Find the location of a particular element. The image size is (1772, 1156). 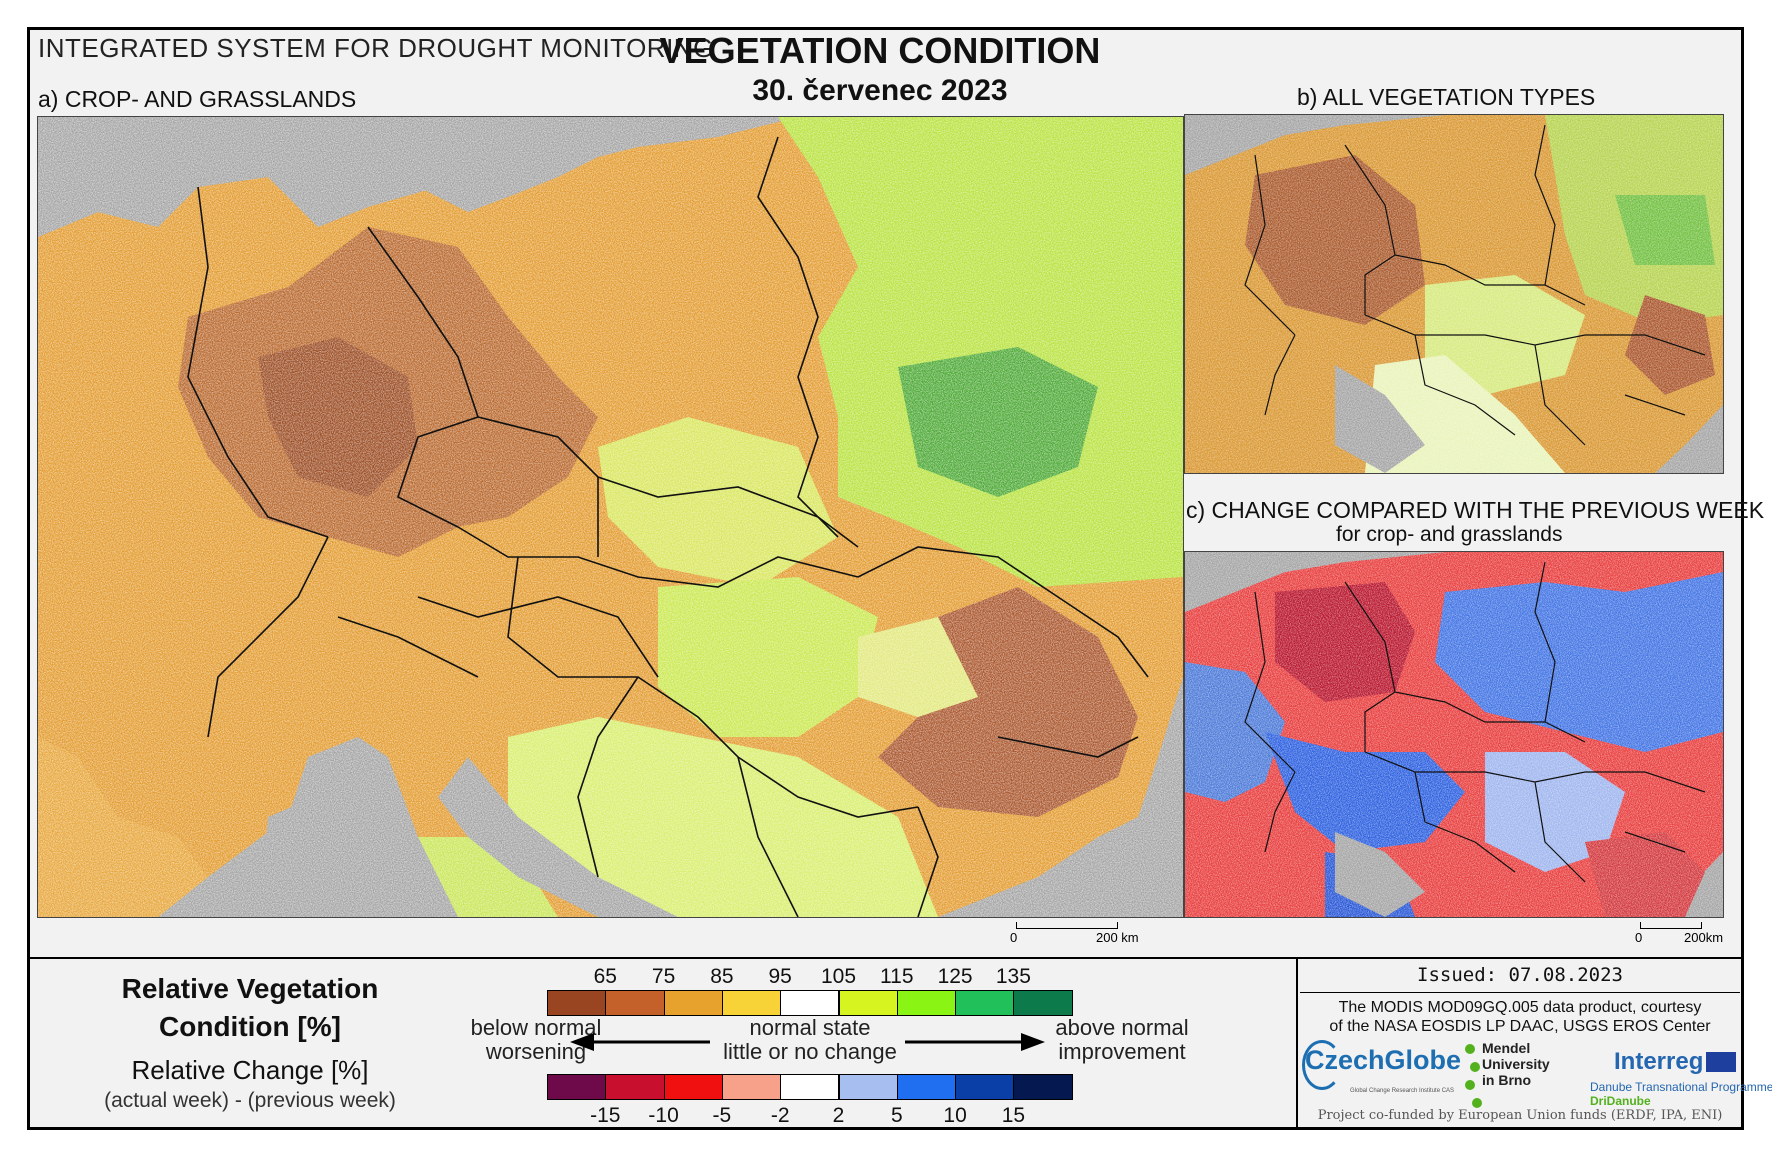

rc-tick: 10 is located at coordinates (955, 1115).